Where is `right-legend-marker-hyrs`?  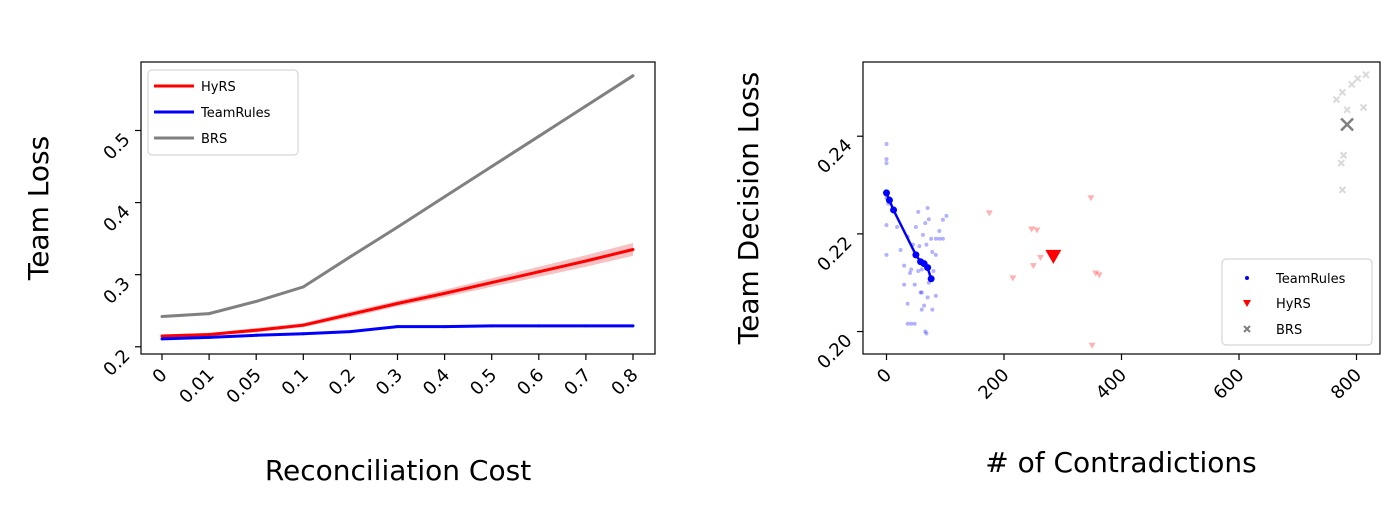
right-legend-marker-hyrs is located at coordinates (1247, 303).